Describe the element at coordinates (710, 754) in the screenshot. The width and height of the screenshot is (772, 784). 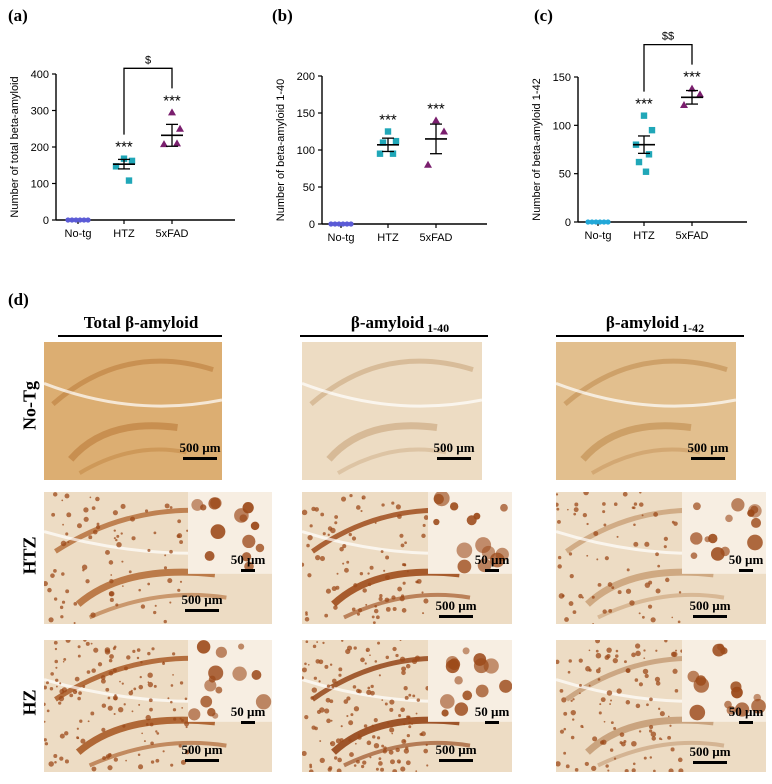
I see `scale-bar-hz-142: 500 µm` at that location.